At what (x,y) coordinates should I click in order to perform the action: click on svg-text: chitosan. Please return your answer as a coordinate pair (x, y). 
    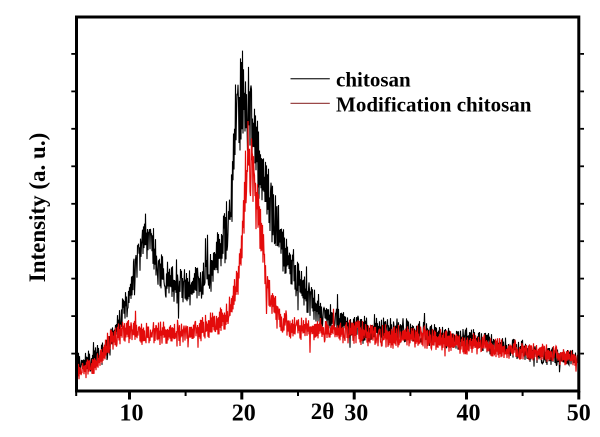
    Looking at the image, I should click on (373, 80).